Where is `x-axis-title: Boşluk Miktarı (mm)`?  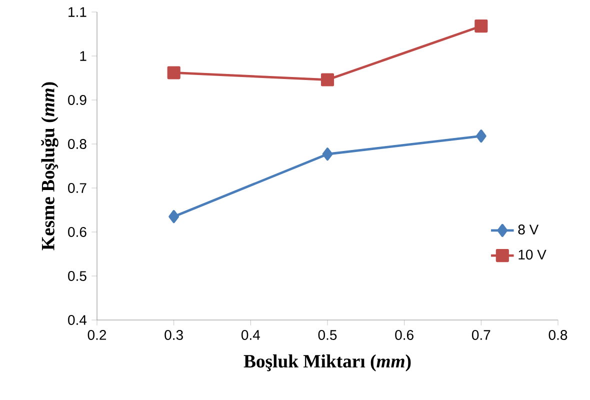 x-axis-title: Boşluk Miktarı (mm) is located at coordinates (327, 363).